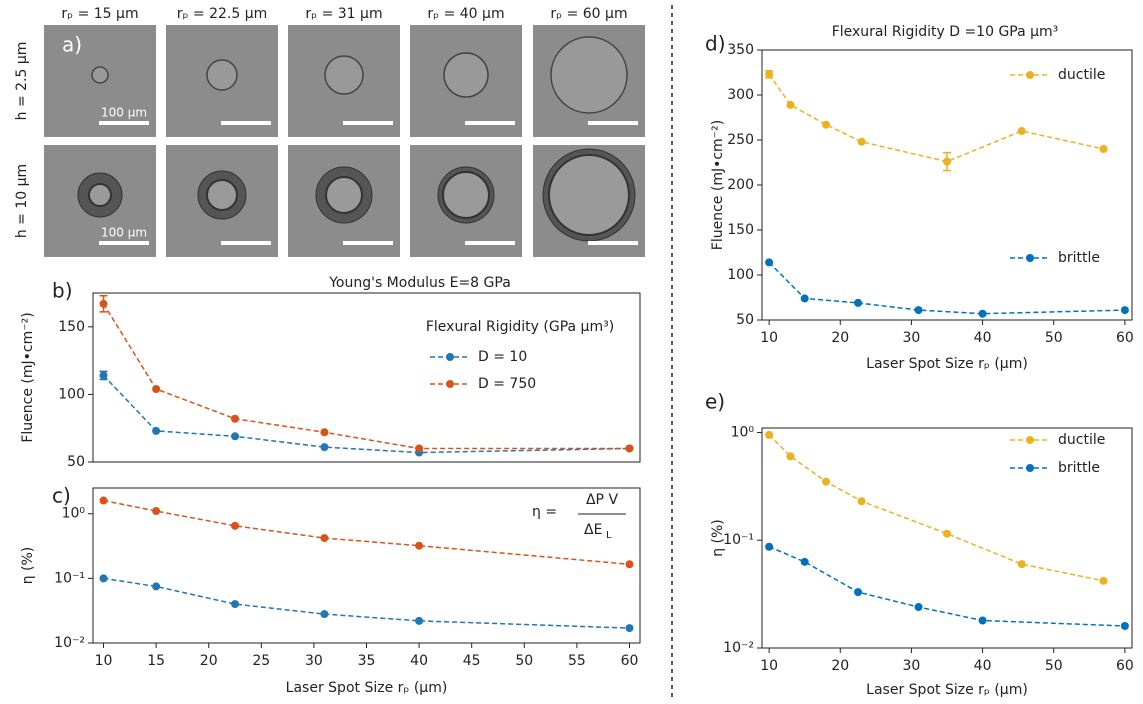  What do you see at coordinates (502, 357) in the screenshot?
I see `legend-label: D = 10` at bounding box center [502, 357].